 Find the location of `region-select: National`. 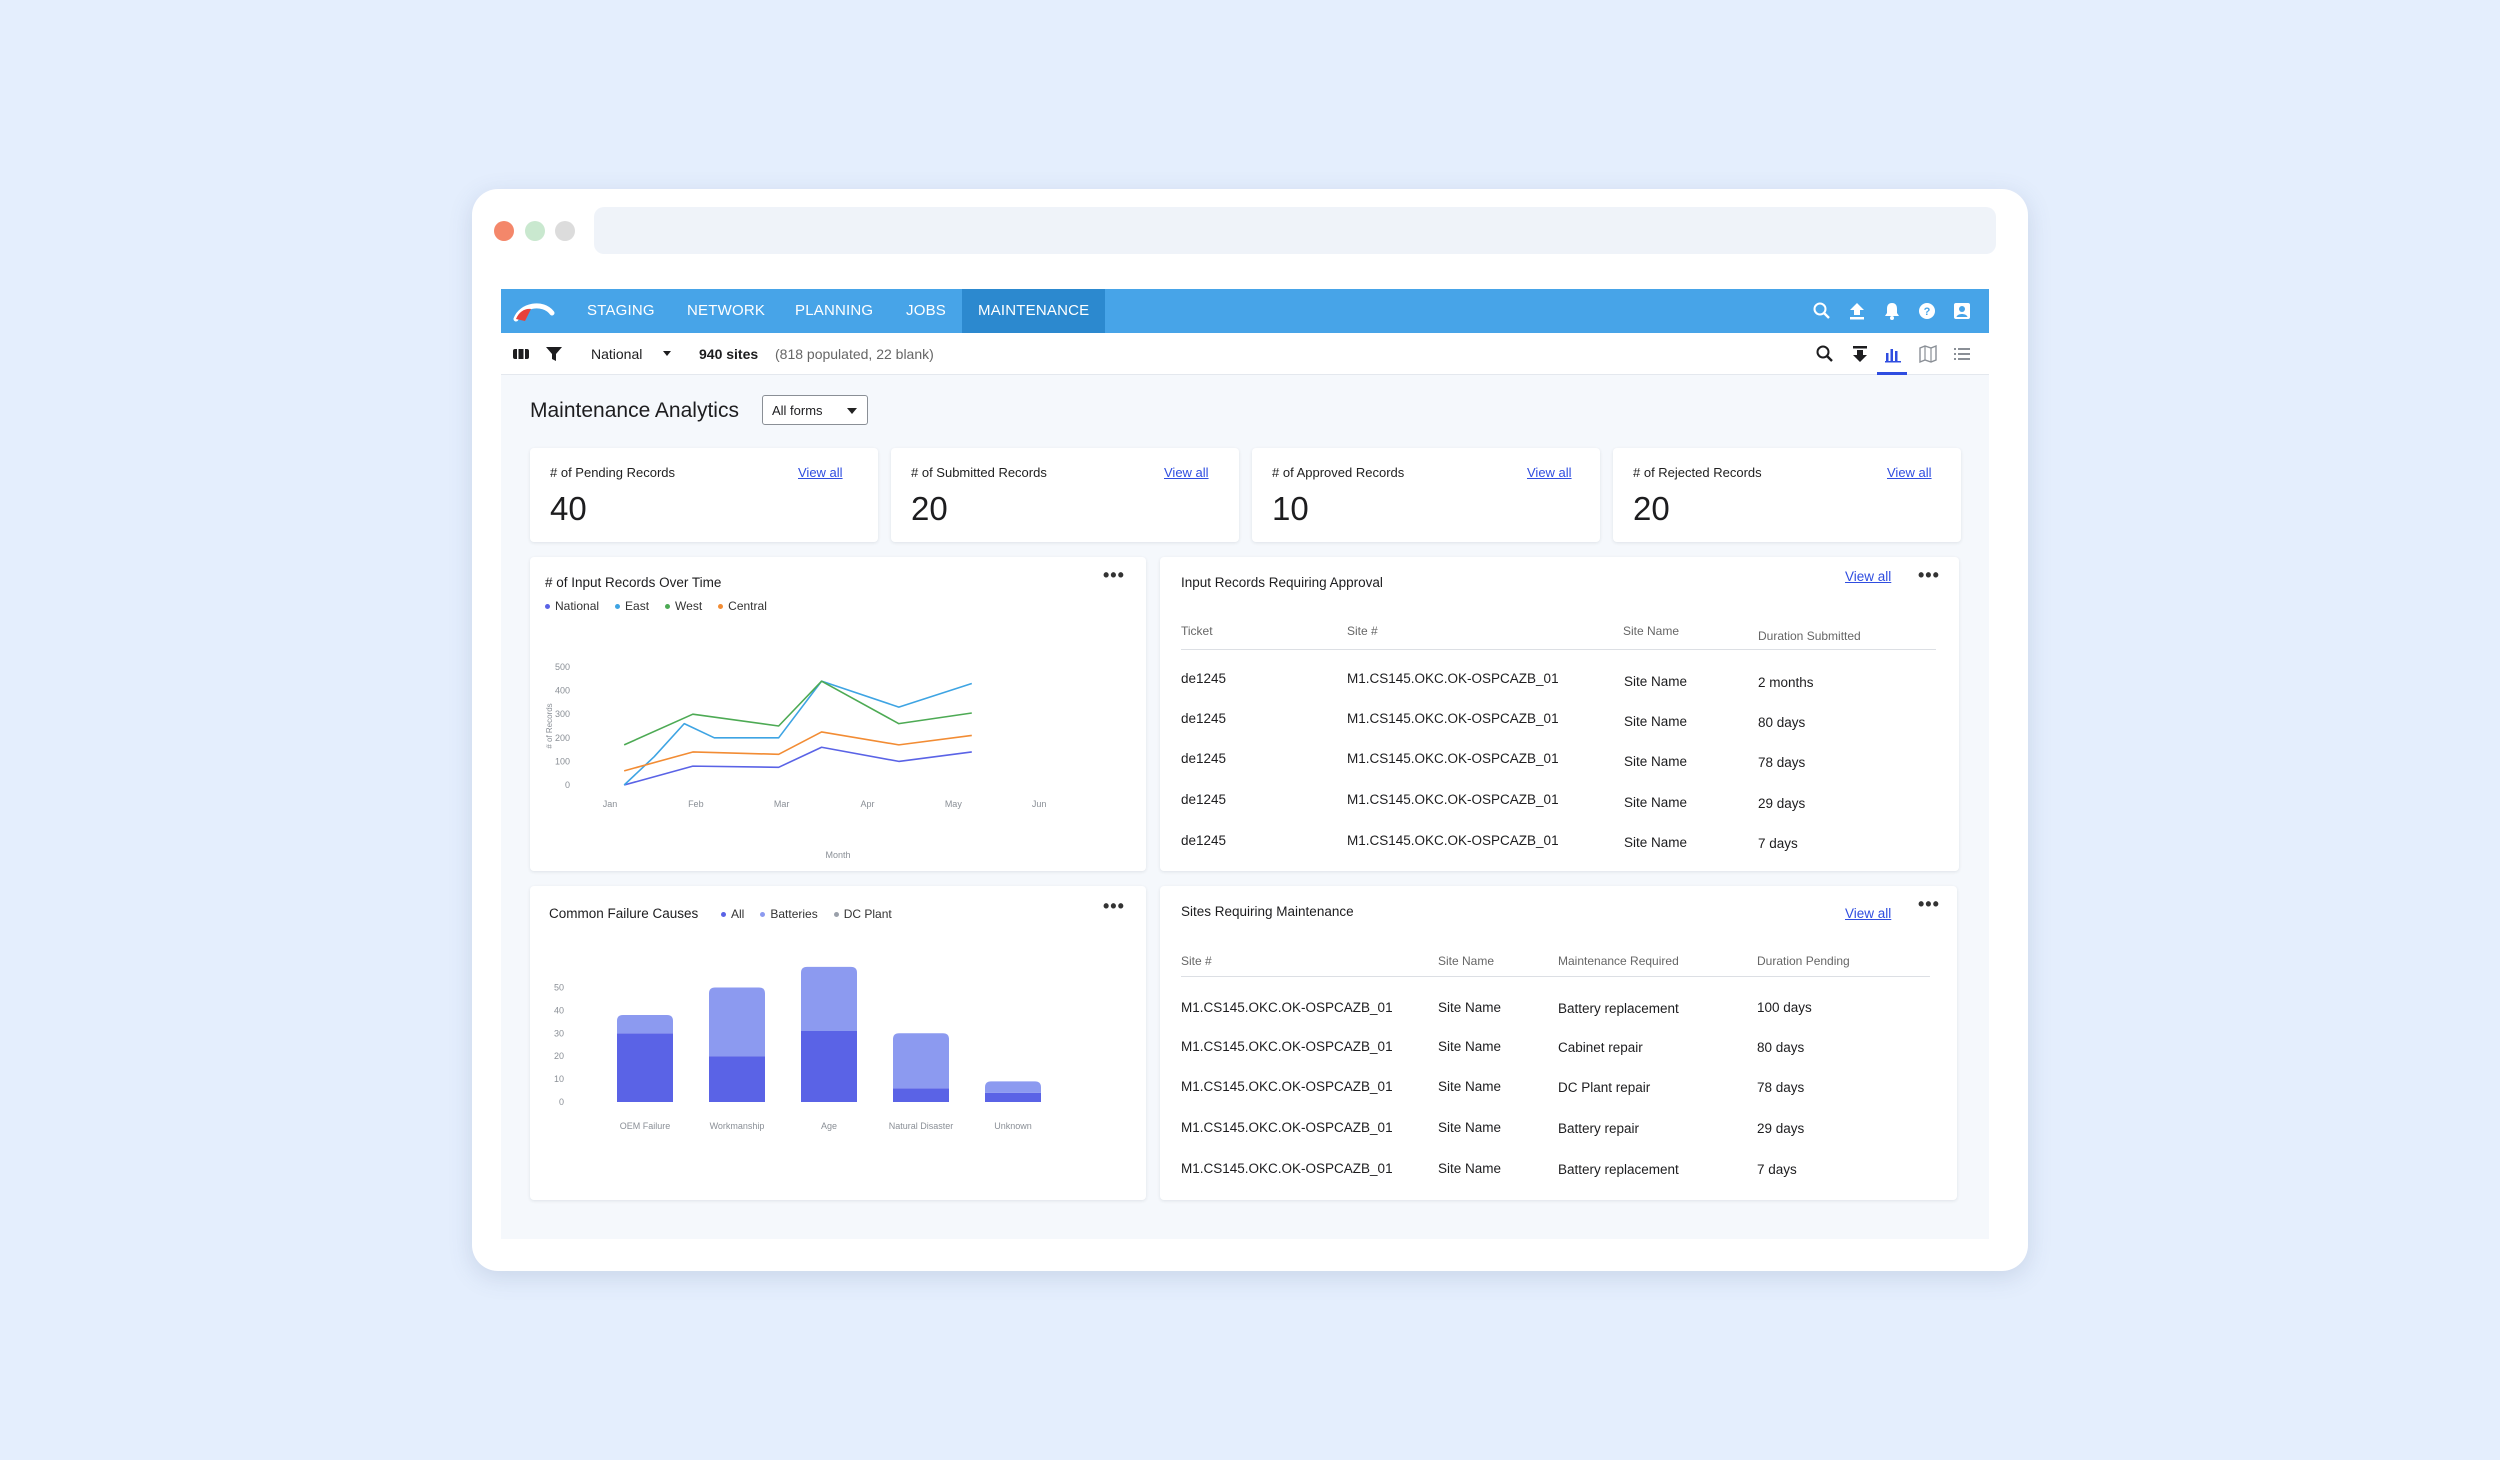

region-select: National is located at coordinates (617, 354).